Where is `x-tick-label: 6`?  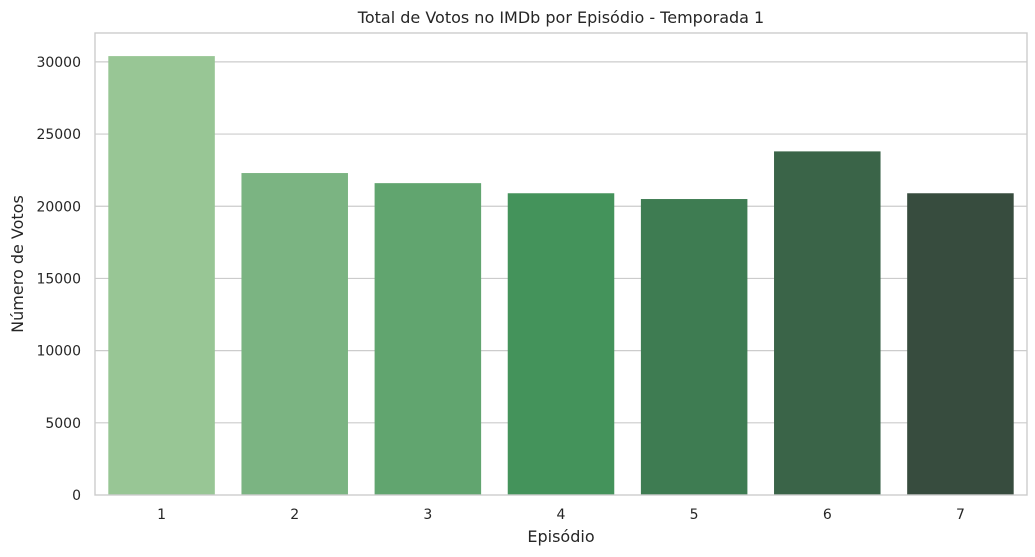
x-tick-label: 6 is located at coordinates (827, 515).